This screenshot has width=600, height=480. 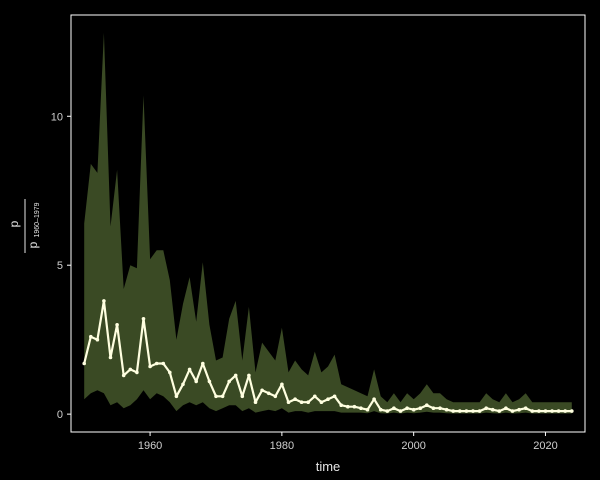 I want to click on x-axis-title: time, so click(x=328, y=466).